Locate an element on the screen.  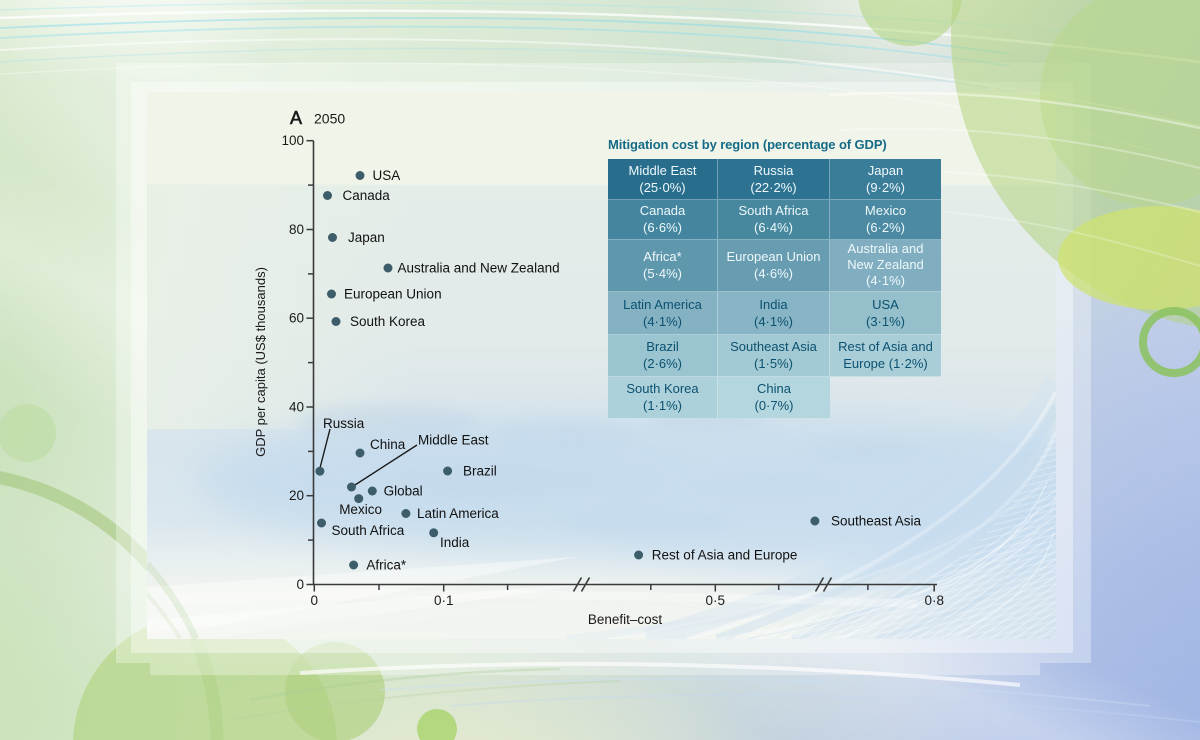
svg-text: Russia is located at coordinates (344, 423).